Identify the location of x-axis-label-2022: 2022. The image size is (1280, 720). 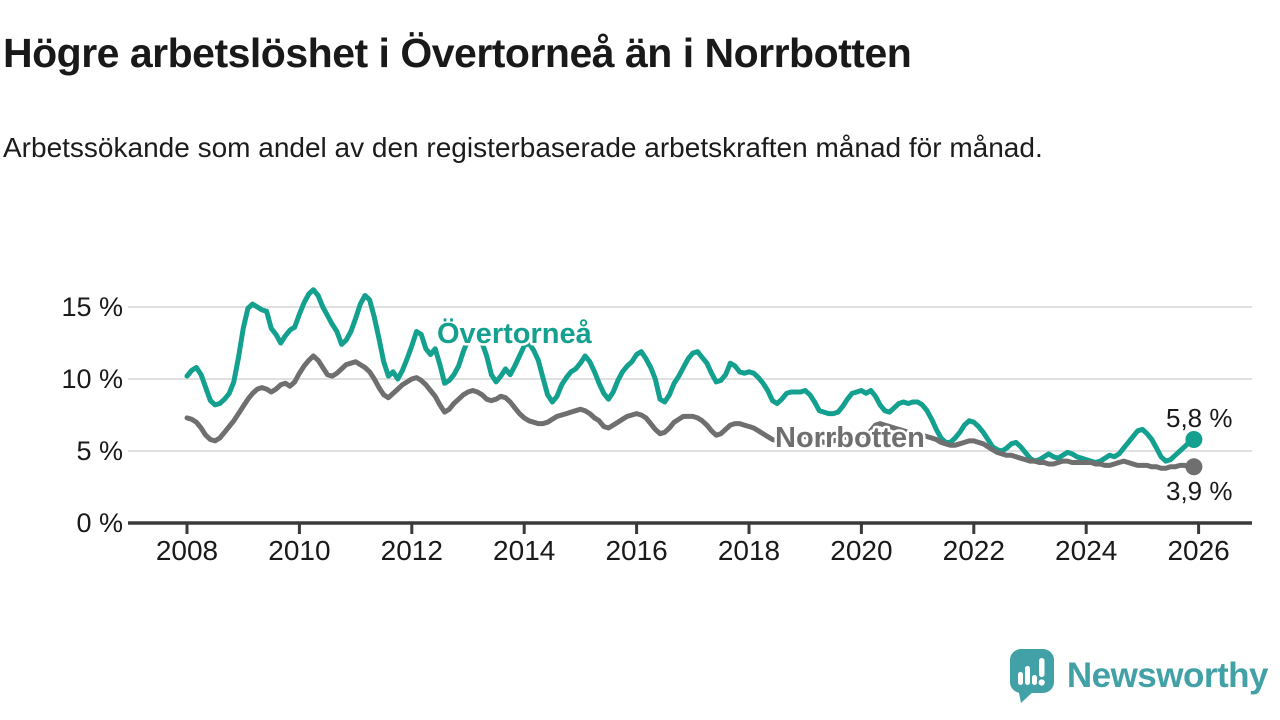
(974, 550).